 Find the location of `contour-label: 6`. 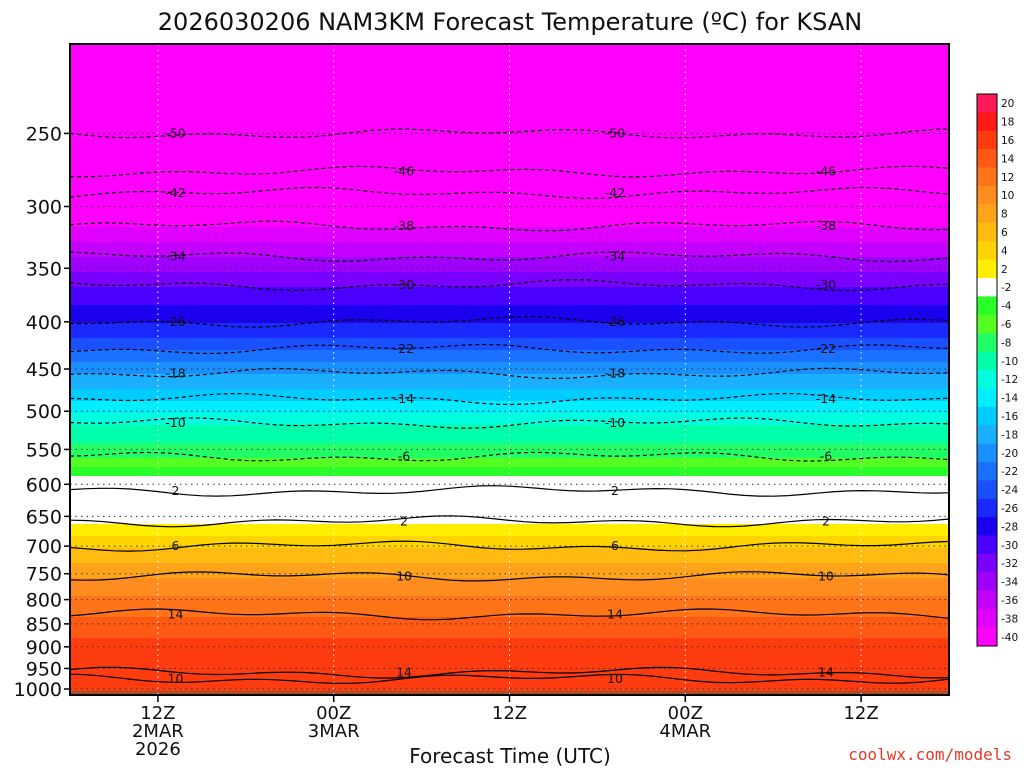

contour-label: 6 is located at coordinates (615, 545).